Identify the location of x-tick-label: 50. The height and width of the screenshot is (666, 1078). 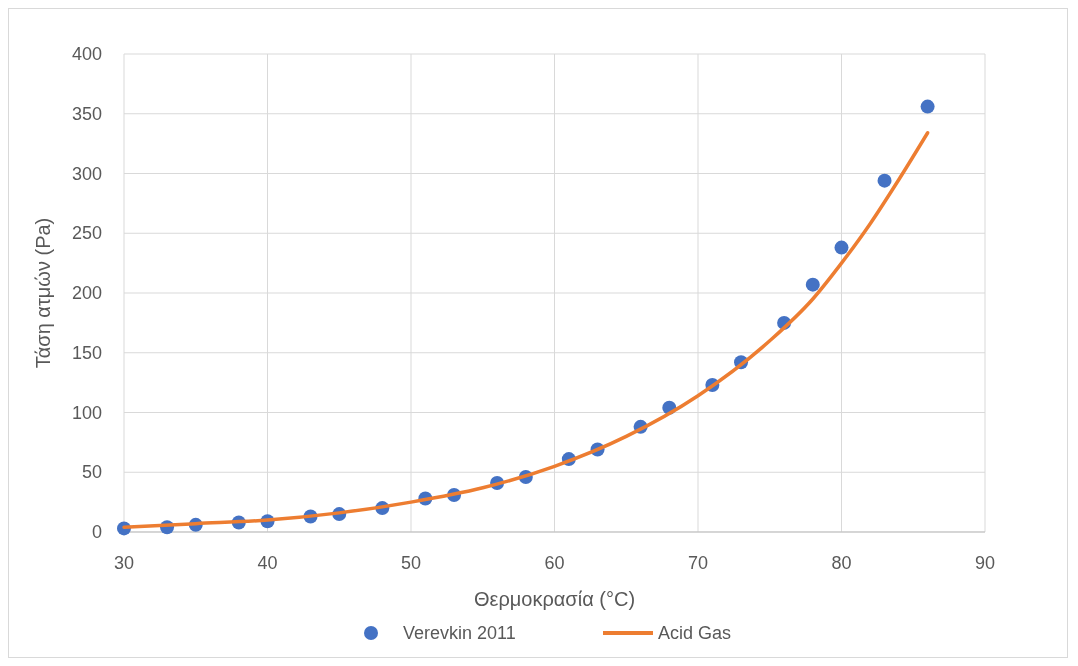
(411, 563).